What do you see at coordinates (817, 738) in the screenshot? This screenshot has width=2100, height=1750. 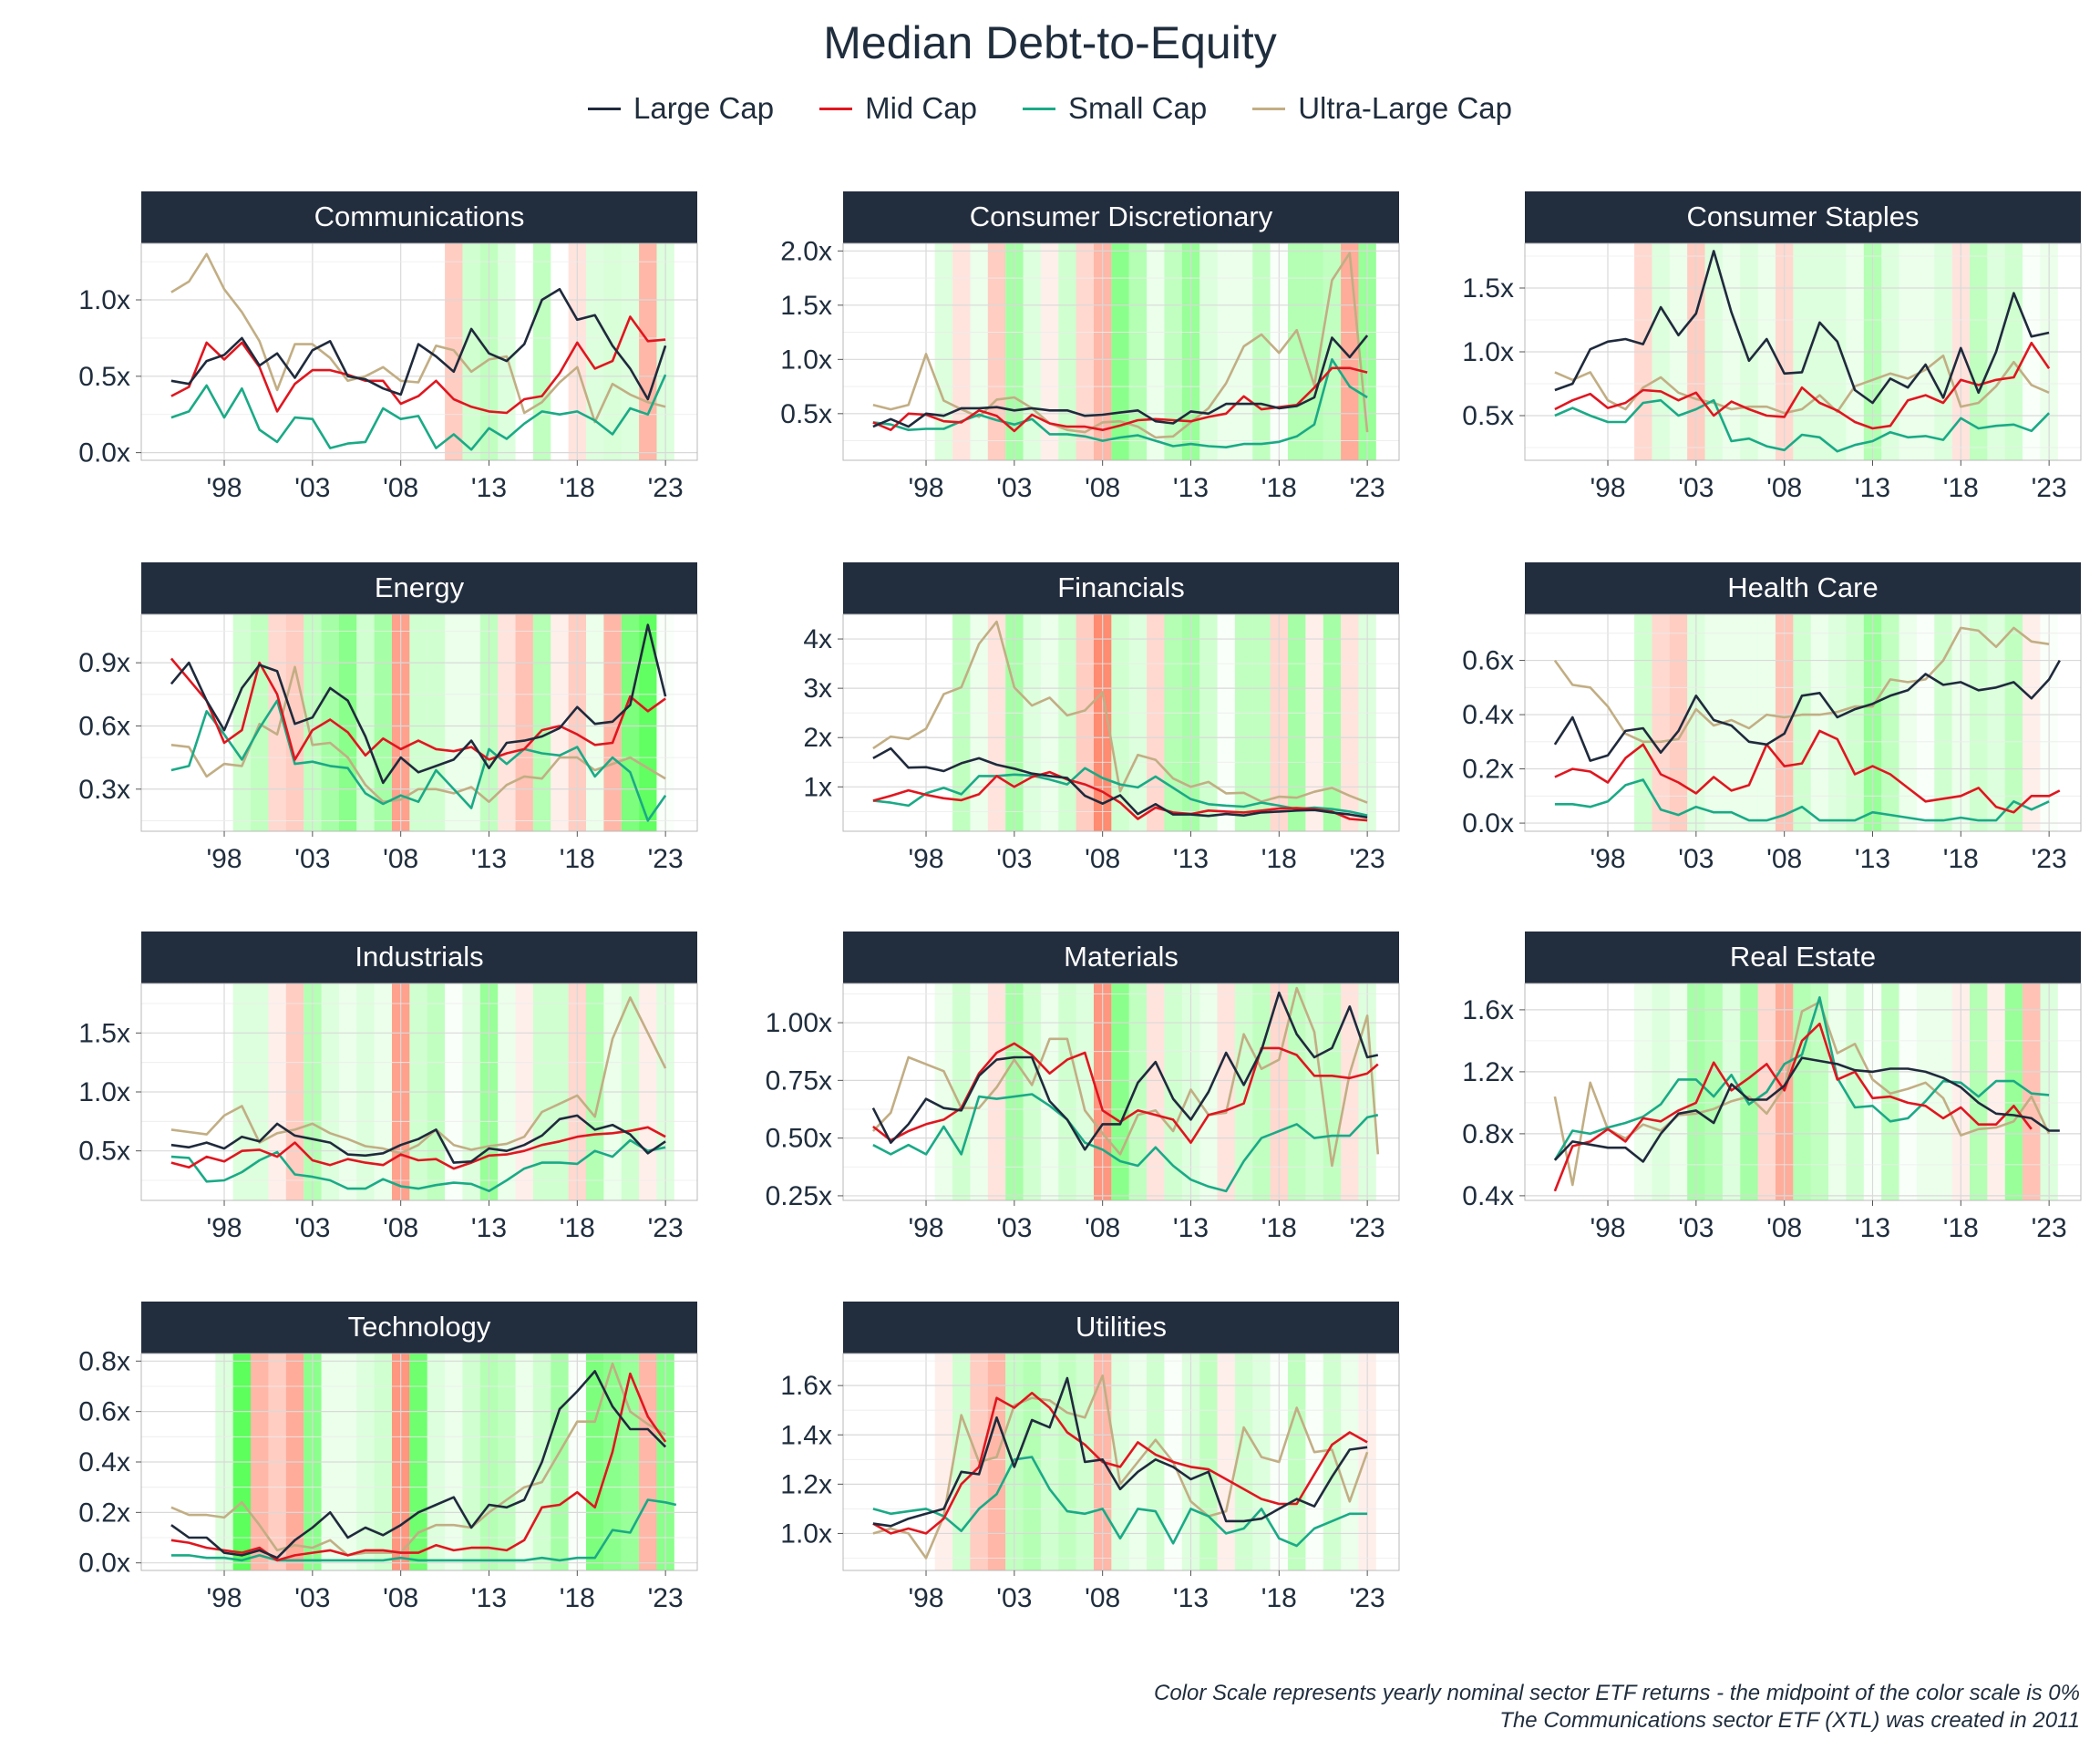 I see `y-tick-label: 2x` at bounding box center [817, 738].